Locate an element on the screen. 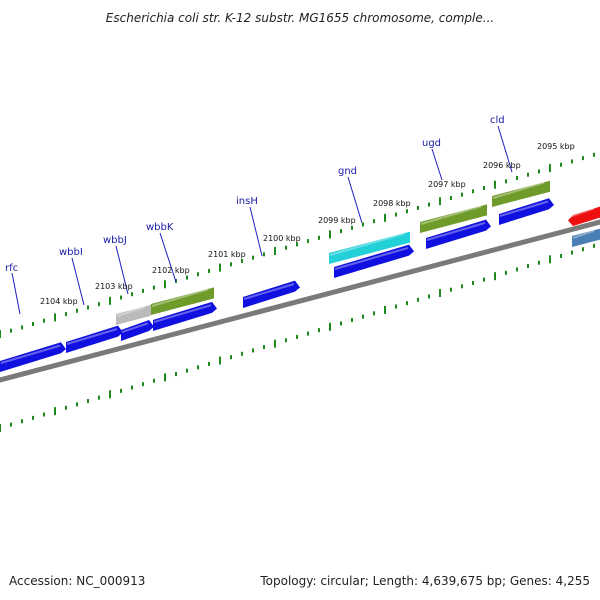 This screenshot has width=600, height=600. feature-red-highlight is located at coordinates (581, 212).